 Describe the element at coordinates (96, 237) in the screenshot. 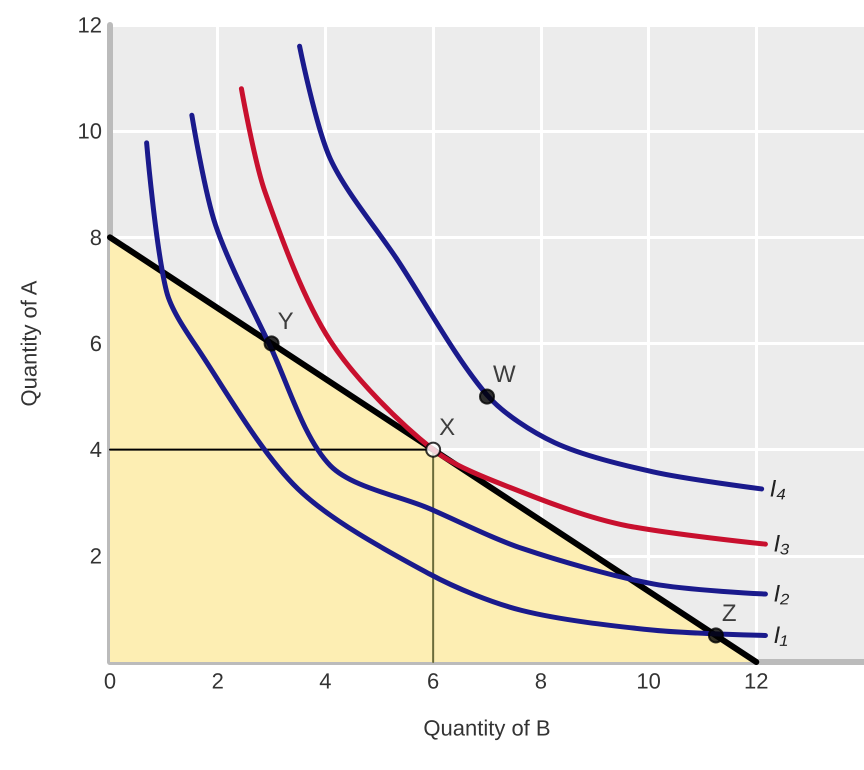

I see `y-tick-label: 8` at that location.